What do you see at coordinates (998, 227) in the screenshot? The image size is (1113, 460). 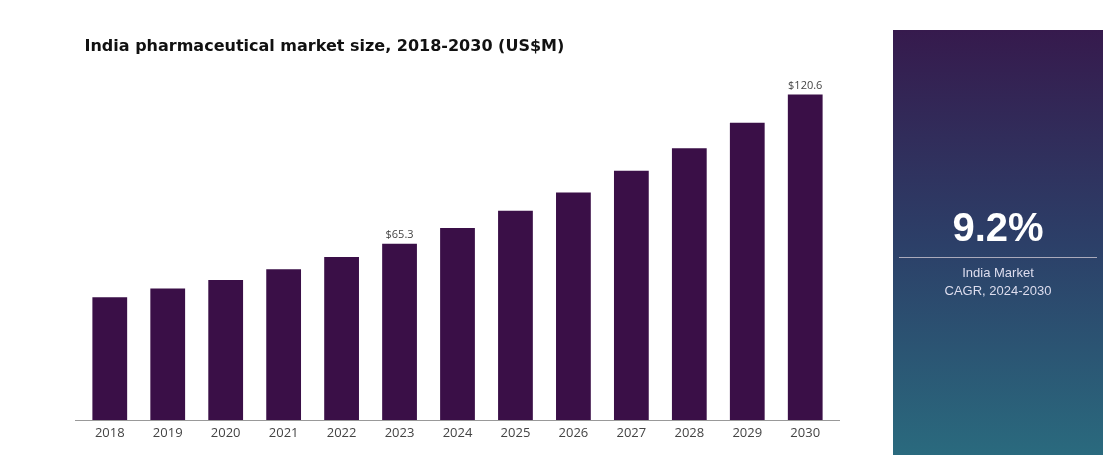 I see `text: 9.2%` at bounding box center [998, 227].